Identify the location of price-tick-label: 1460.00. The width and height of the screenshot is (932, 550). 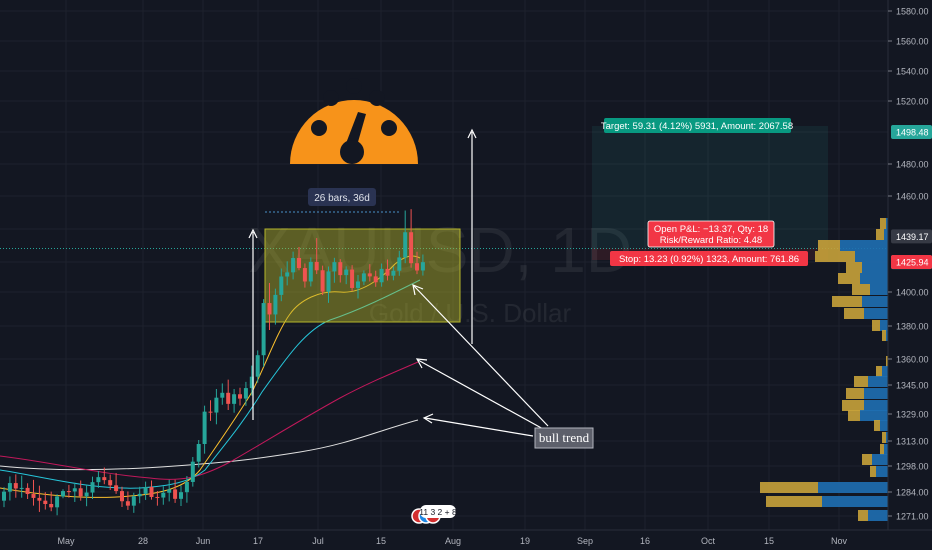
(912, 197).